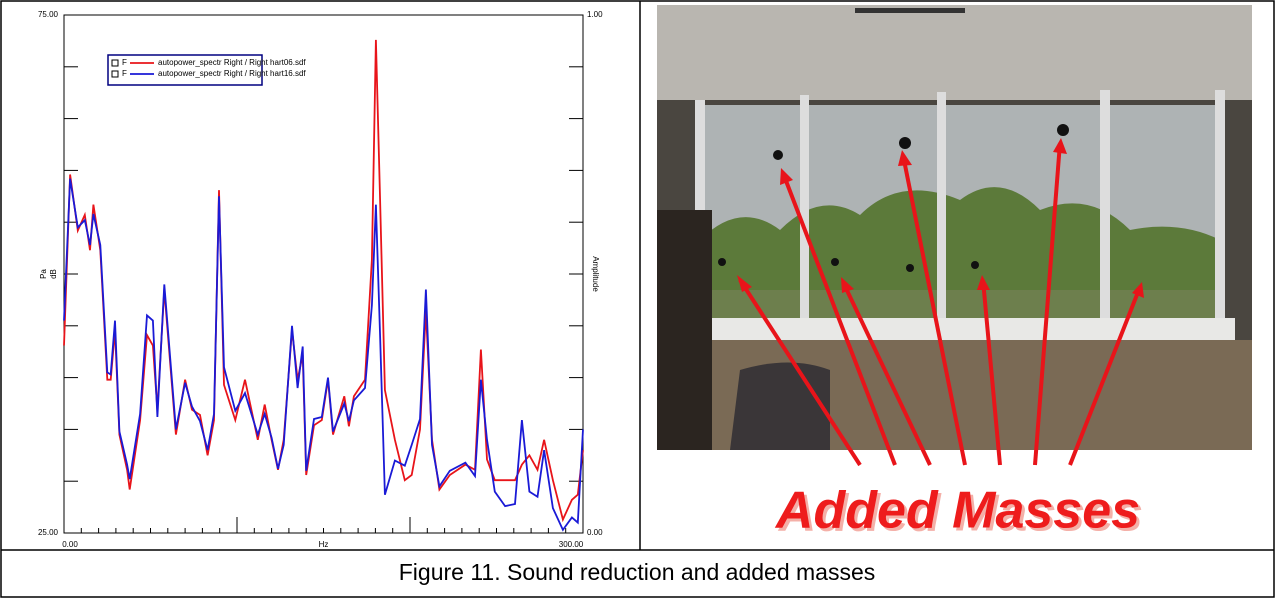 Image resolution: width=1275 pixels, height=598 pixels. Describe the element at coordinates (595, 532) in the screenshot. I see `y2-tick-label: 0.00` at that location.